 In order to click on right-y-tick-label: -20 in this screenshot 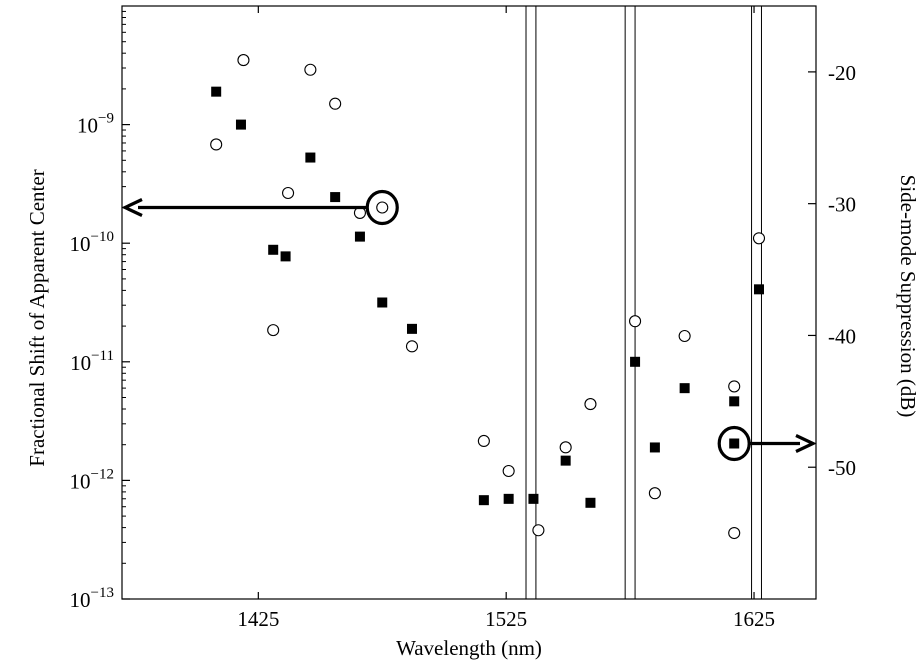, I will do `click(842, 73)`.